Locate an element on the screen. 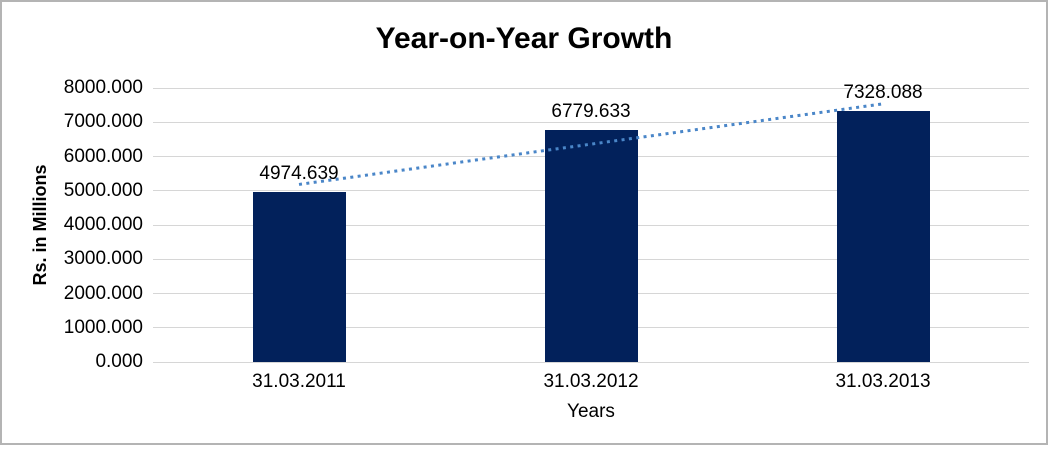 The width and height of the screenshot is (1052, 449). y-tick-label: 6000.000 is located at coordinates (103, 156).